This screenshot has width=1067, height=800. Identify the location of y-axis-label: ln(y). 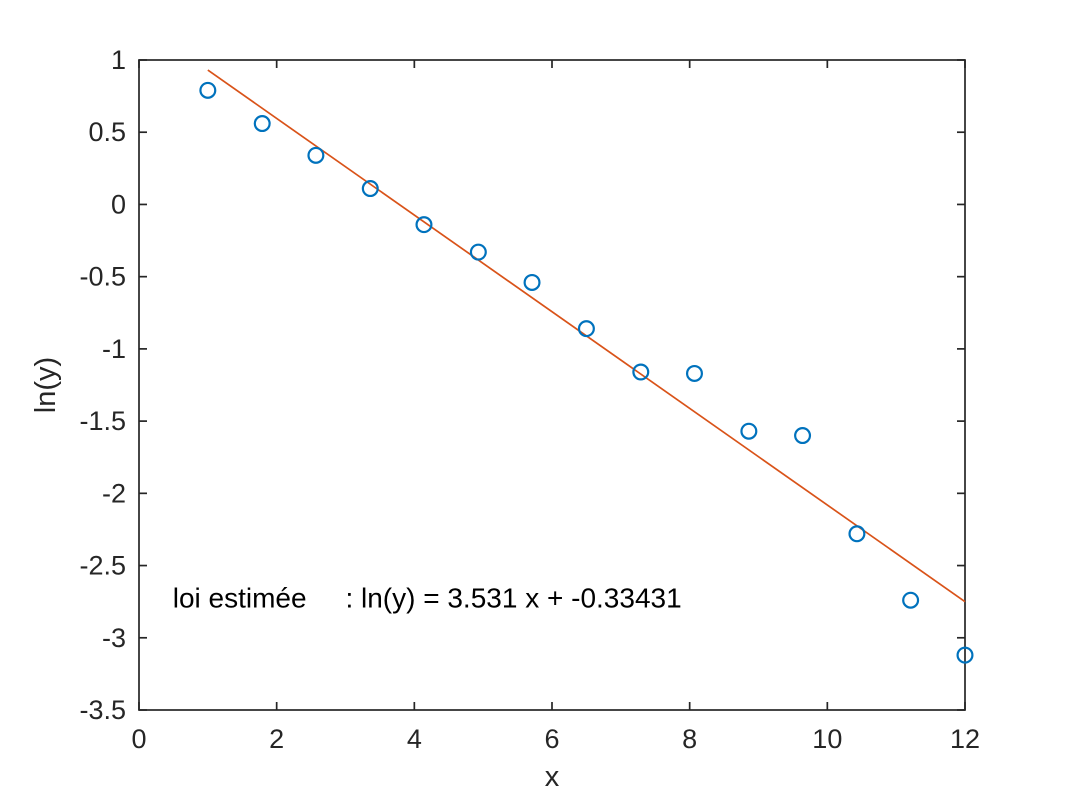
(46, 385).